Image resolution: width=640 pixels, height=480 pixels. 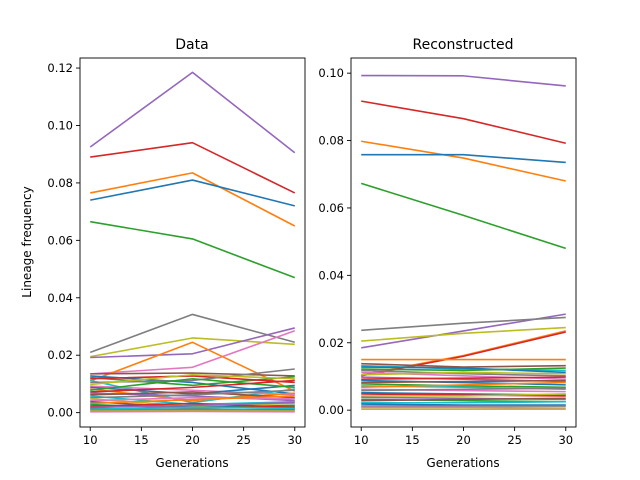 What do you see at coordinates (294, 440) in the screenshot?
I see `data-panel-xtick-label-4: 30` at bounding box center [294, 440].